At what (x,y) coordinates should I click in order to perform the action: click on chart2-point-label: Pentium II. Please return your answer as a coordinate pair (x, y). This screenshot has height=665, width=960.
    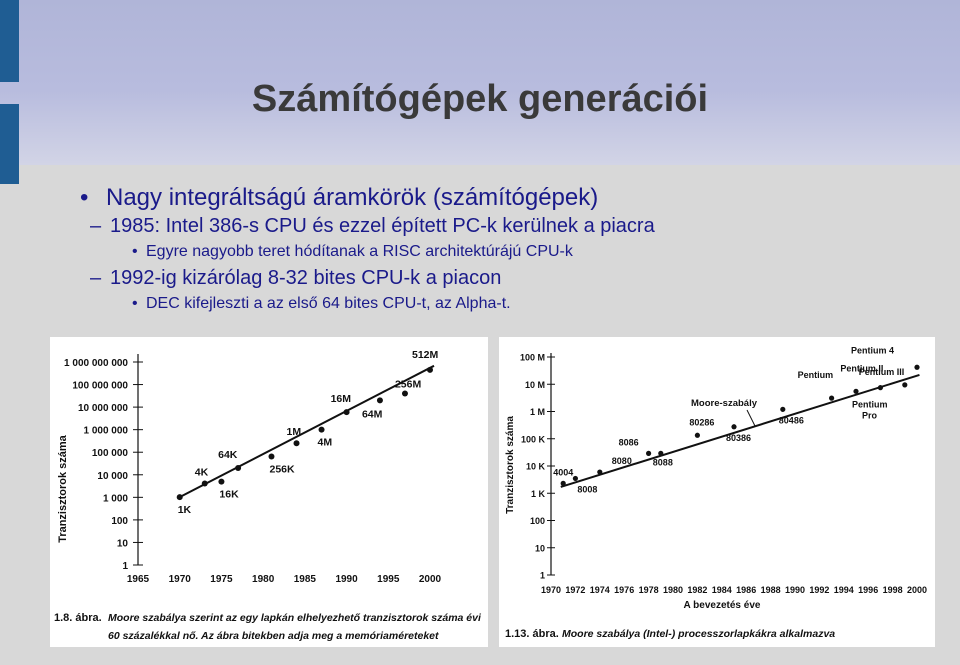
    Looking at the image, I should click on (861, 369).